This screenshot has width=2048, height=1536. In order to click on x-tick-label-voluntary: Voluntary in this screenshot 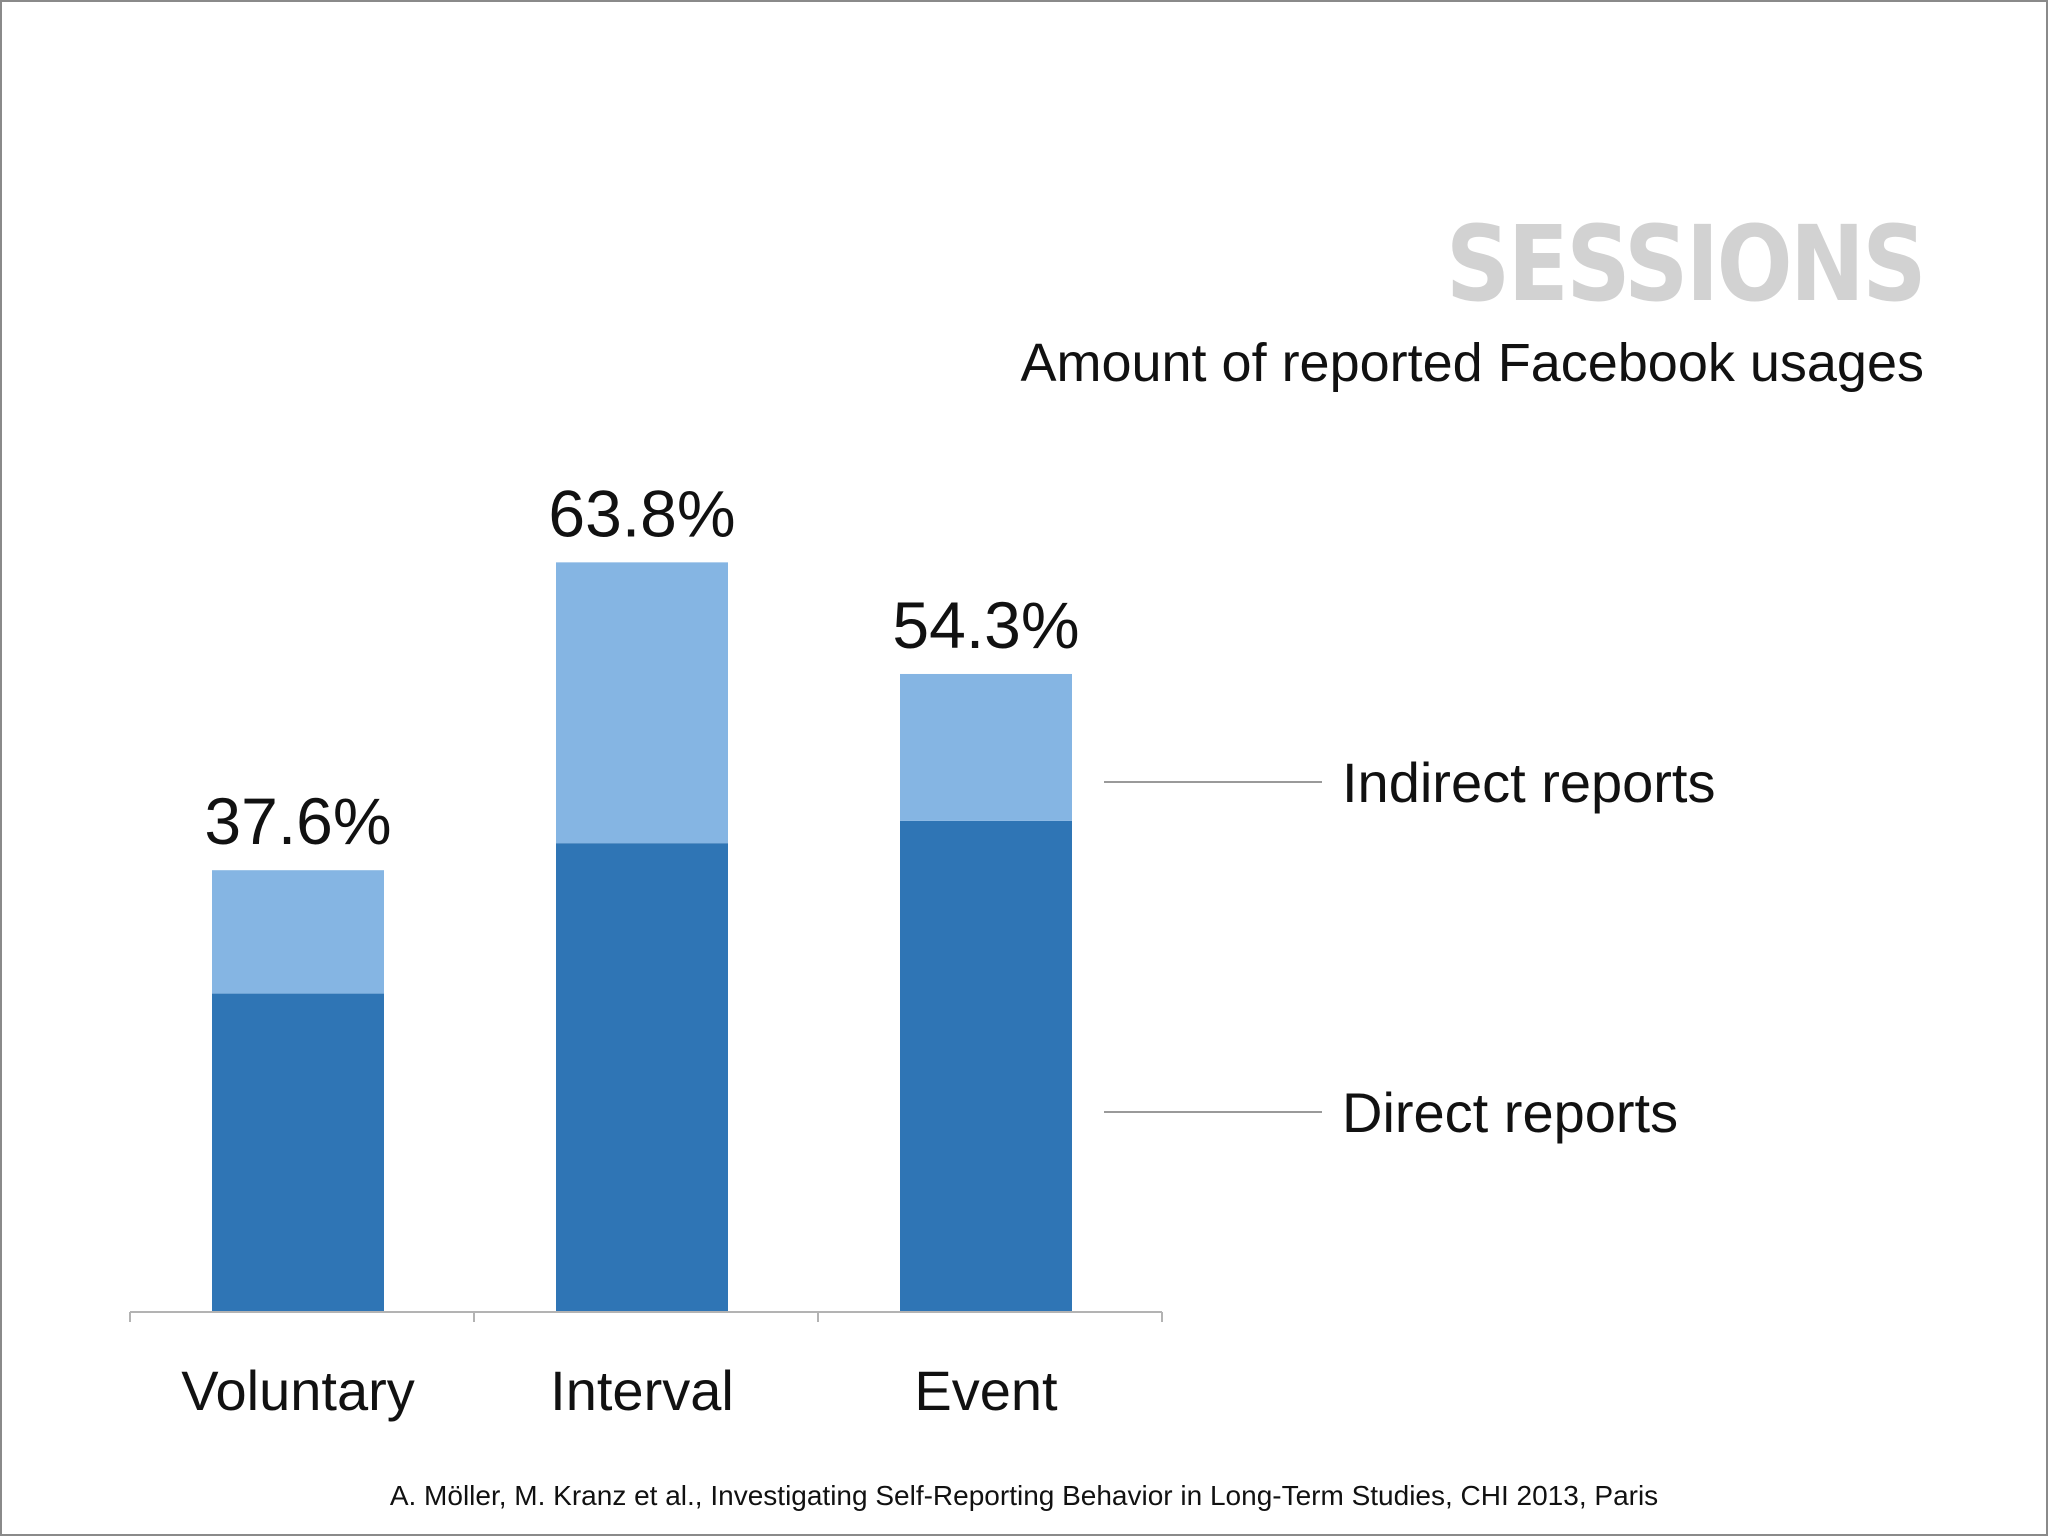, I will do `click(298, 1390)`.